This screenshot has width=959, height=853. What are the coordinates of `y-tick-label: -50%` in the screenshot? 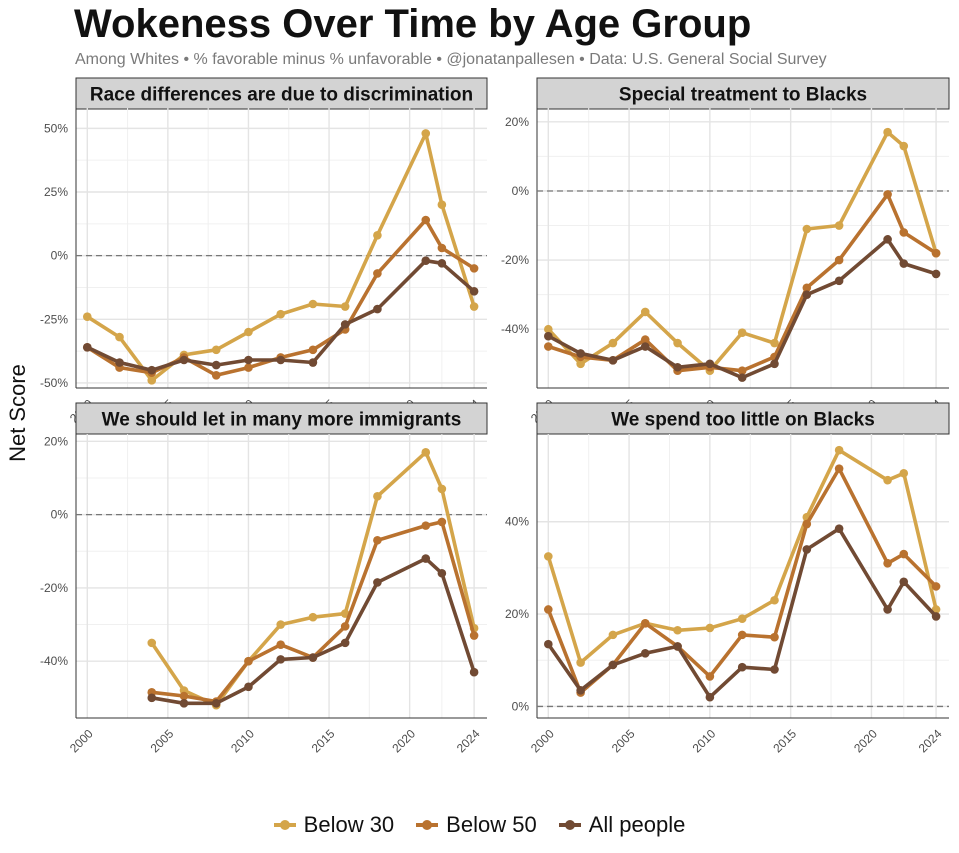 It's located at (54, 383).